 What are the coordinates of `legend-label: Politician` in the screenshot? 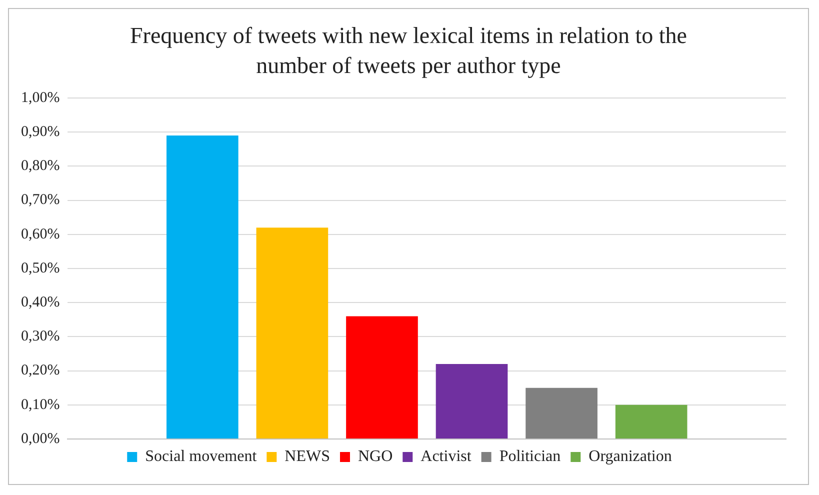 It's located at (530, 457).